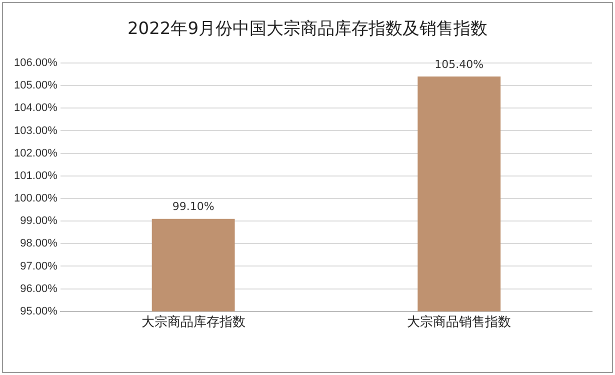 The height and width of the screenshot is (375, 615). What do you see at coordinates (36, 176) in the screenshot?
I see `y-tick-label: 101.00%` at bounding box center [36, 176].